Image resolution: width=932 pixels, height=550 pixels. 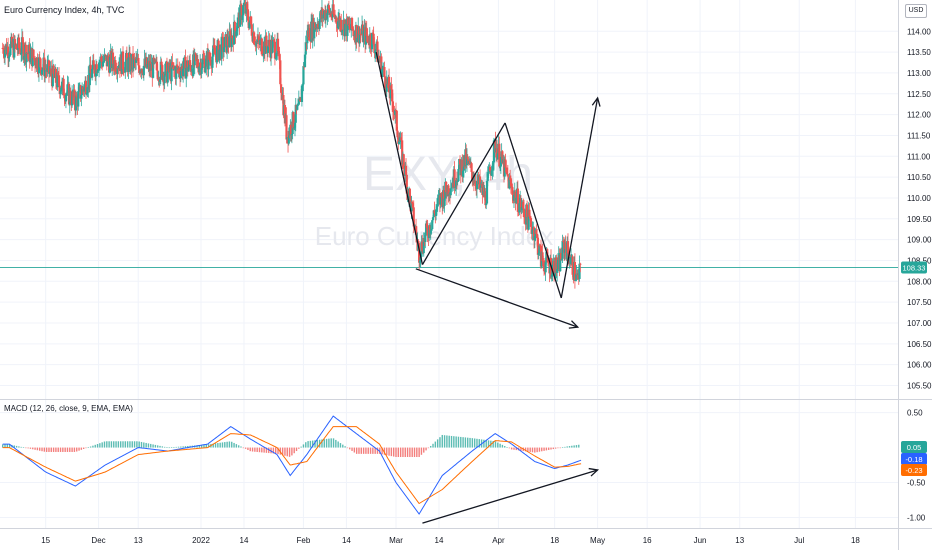 What do you see at coordinates (399, 158) in the screenshot?
I see `decline-leg` at bounding box center [399, 158].